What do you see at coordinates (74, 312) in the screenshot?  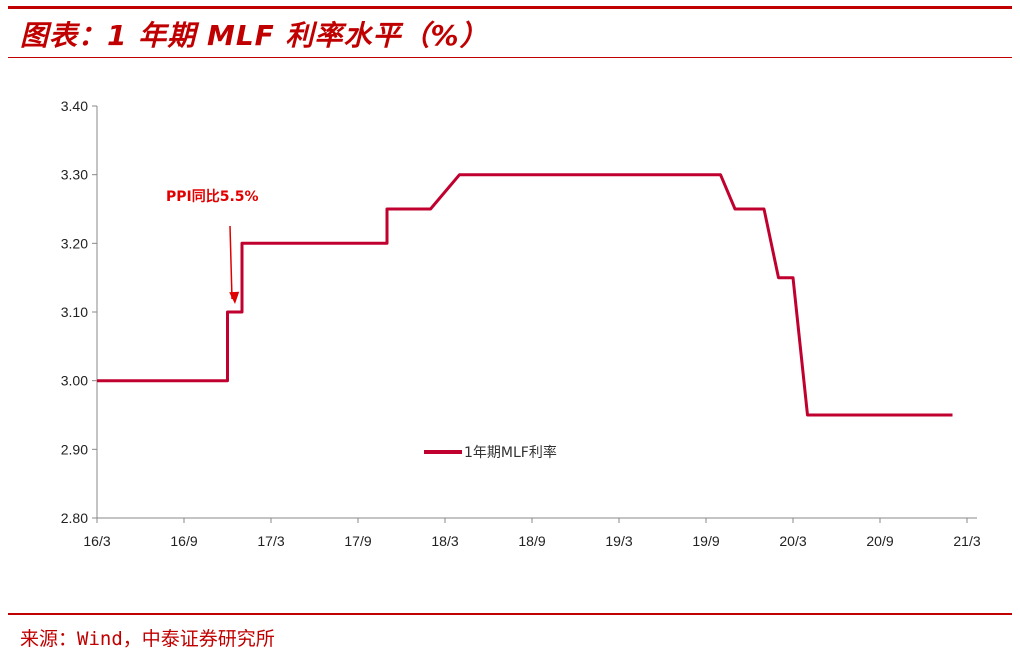 I see `y-tick-label: 3.10` at bounding box center [74, 312].